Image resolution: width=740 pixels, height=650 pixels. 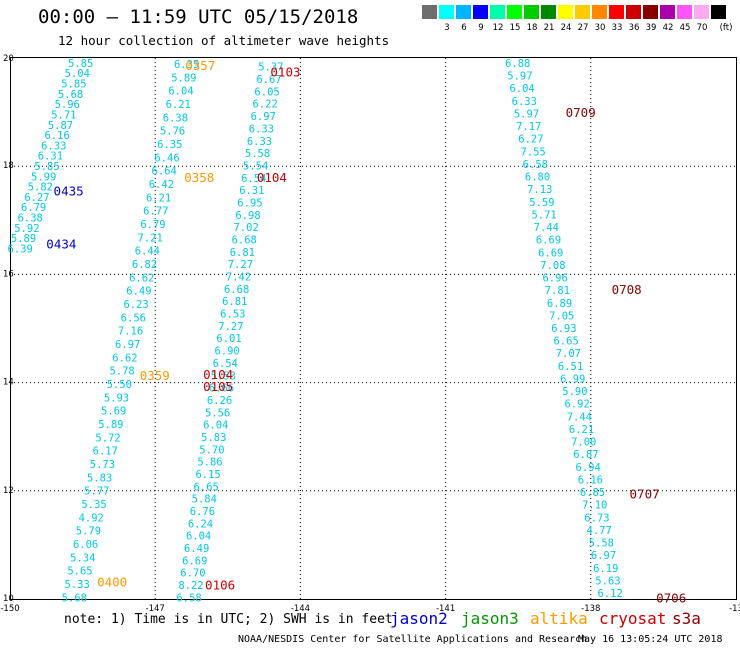 I want to click on pass-label: 0106, so click(x=220, y=584).